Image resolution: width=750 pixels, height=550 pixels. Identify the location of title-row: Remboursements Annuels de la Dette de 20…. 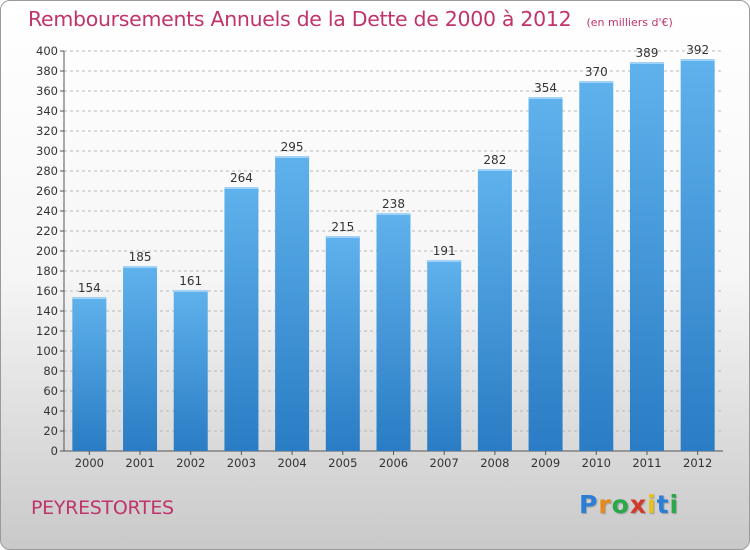
(350, 19).